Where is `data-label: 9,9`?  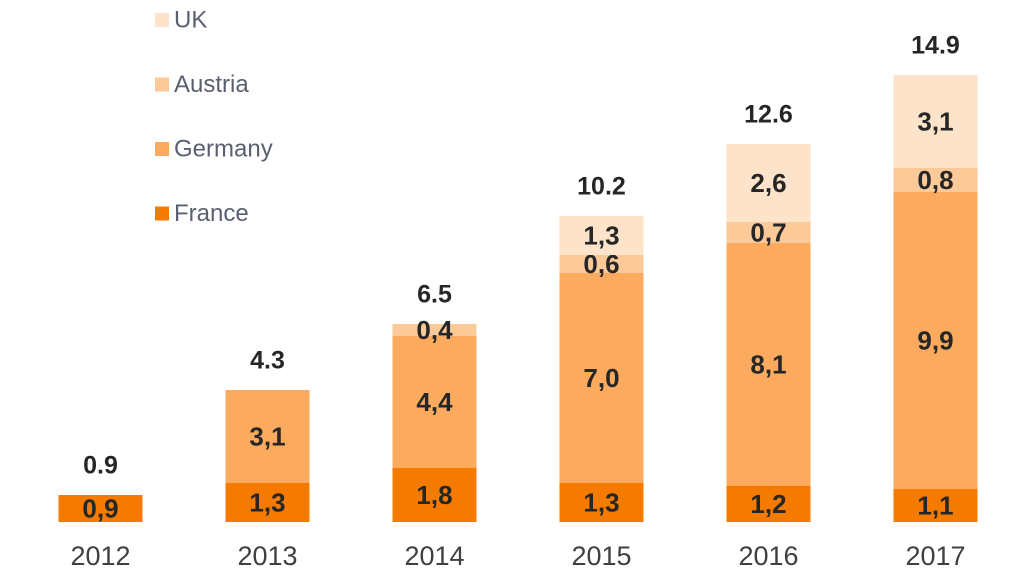 data-label: 9,9 is located at coordinates (935, 340).